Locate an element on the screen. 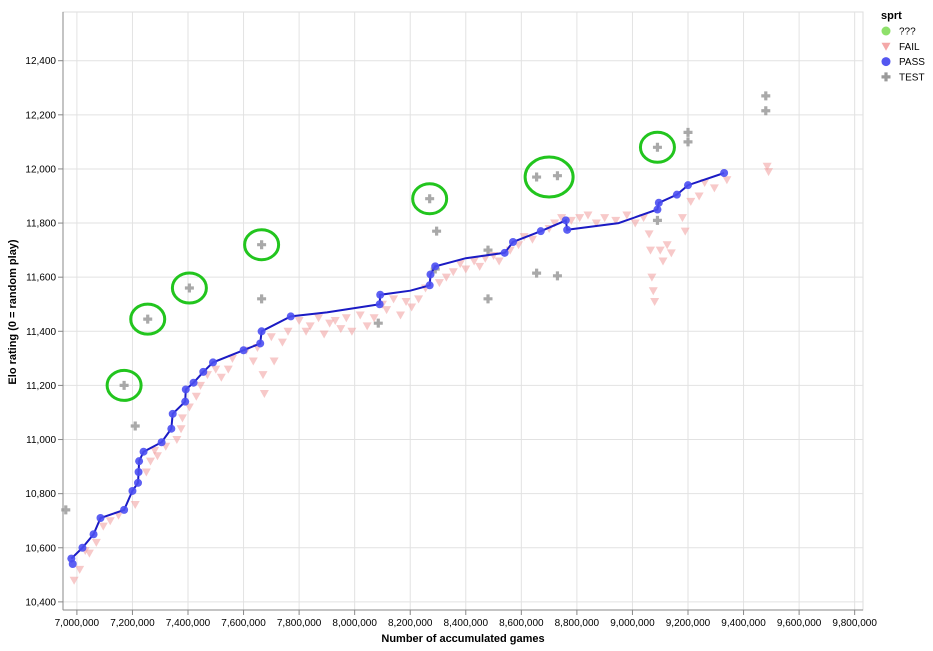 Image resolution: width=933 pixels, height=651 pixels. x-tick-label: 8,800,000 is located at coordinates (577, 623).